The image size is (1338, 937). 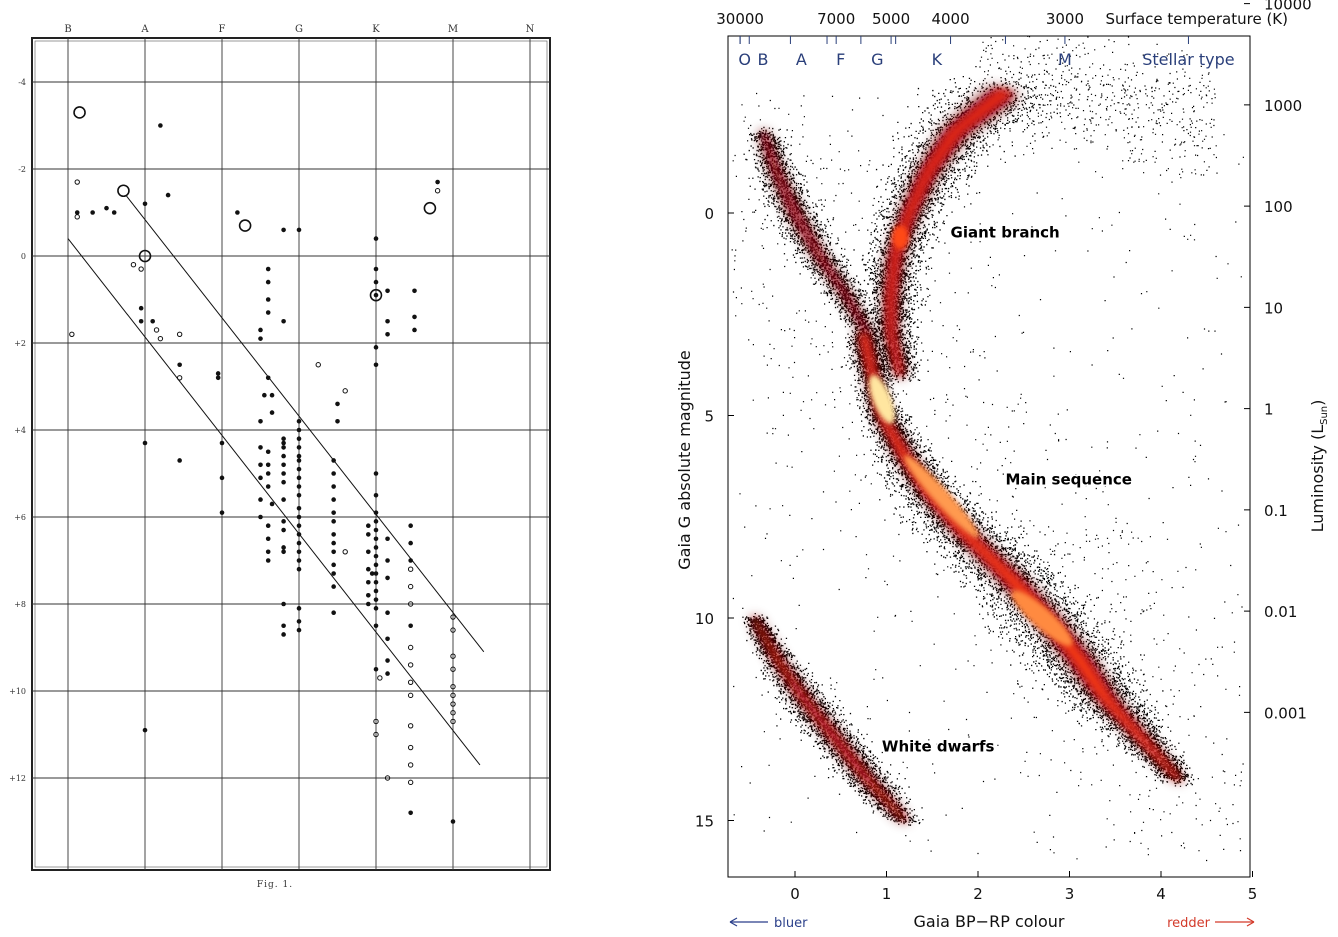 I want to click on luminosity-axis-label-end: ), so click(x=1317, y=403).